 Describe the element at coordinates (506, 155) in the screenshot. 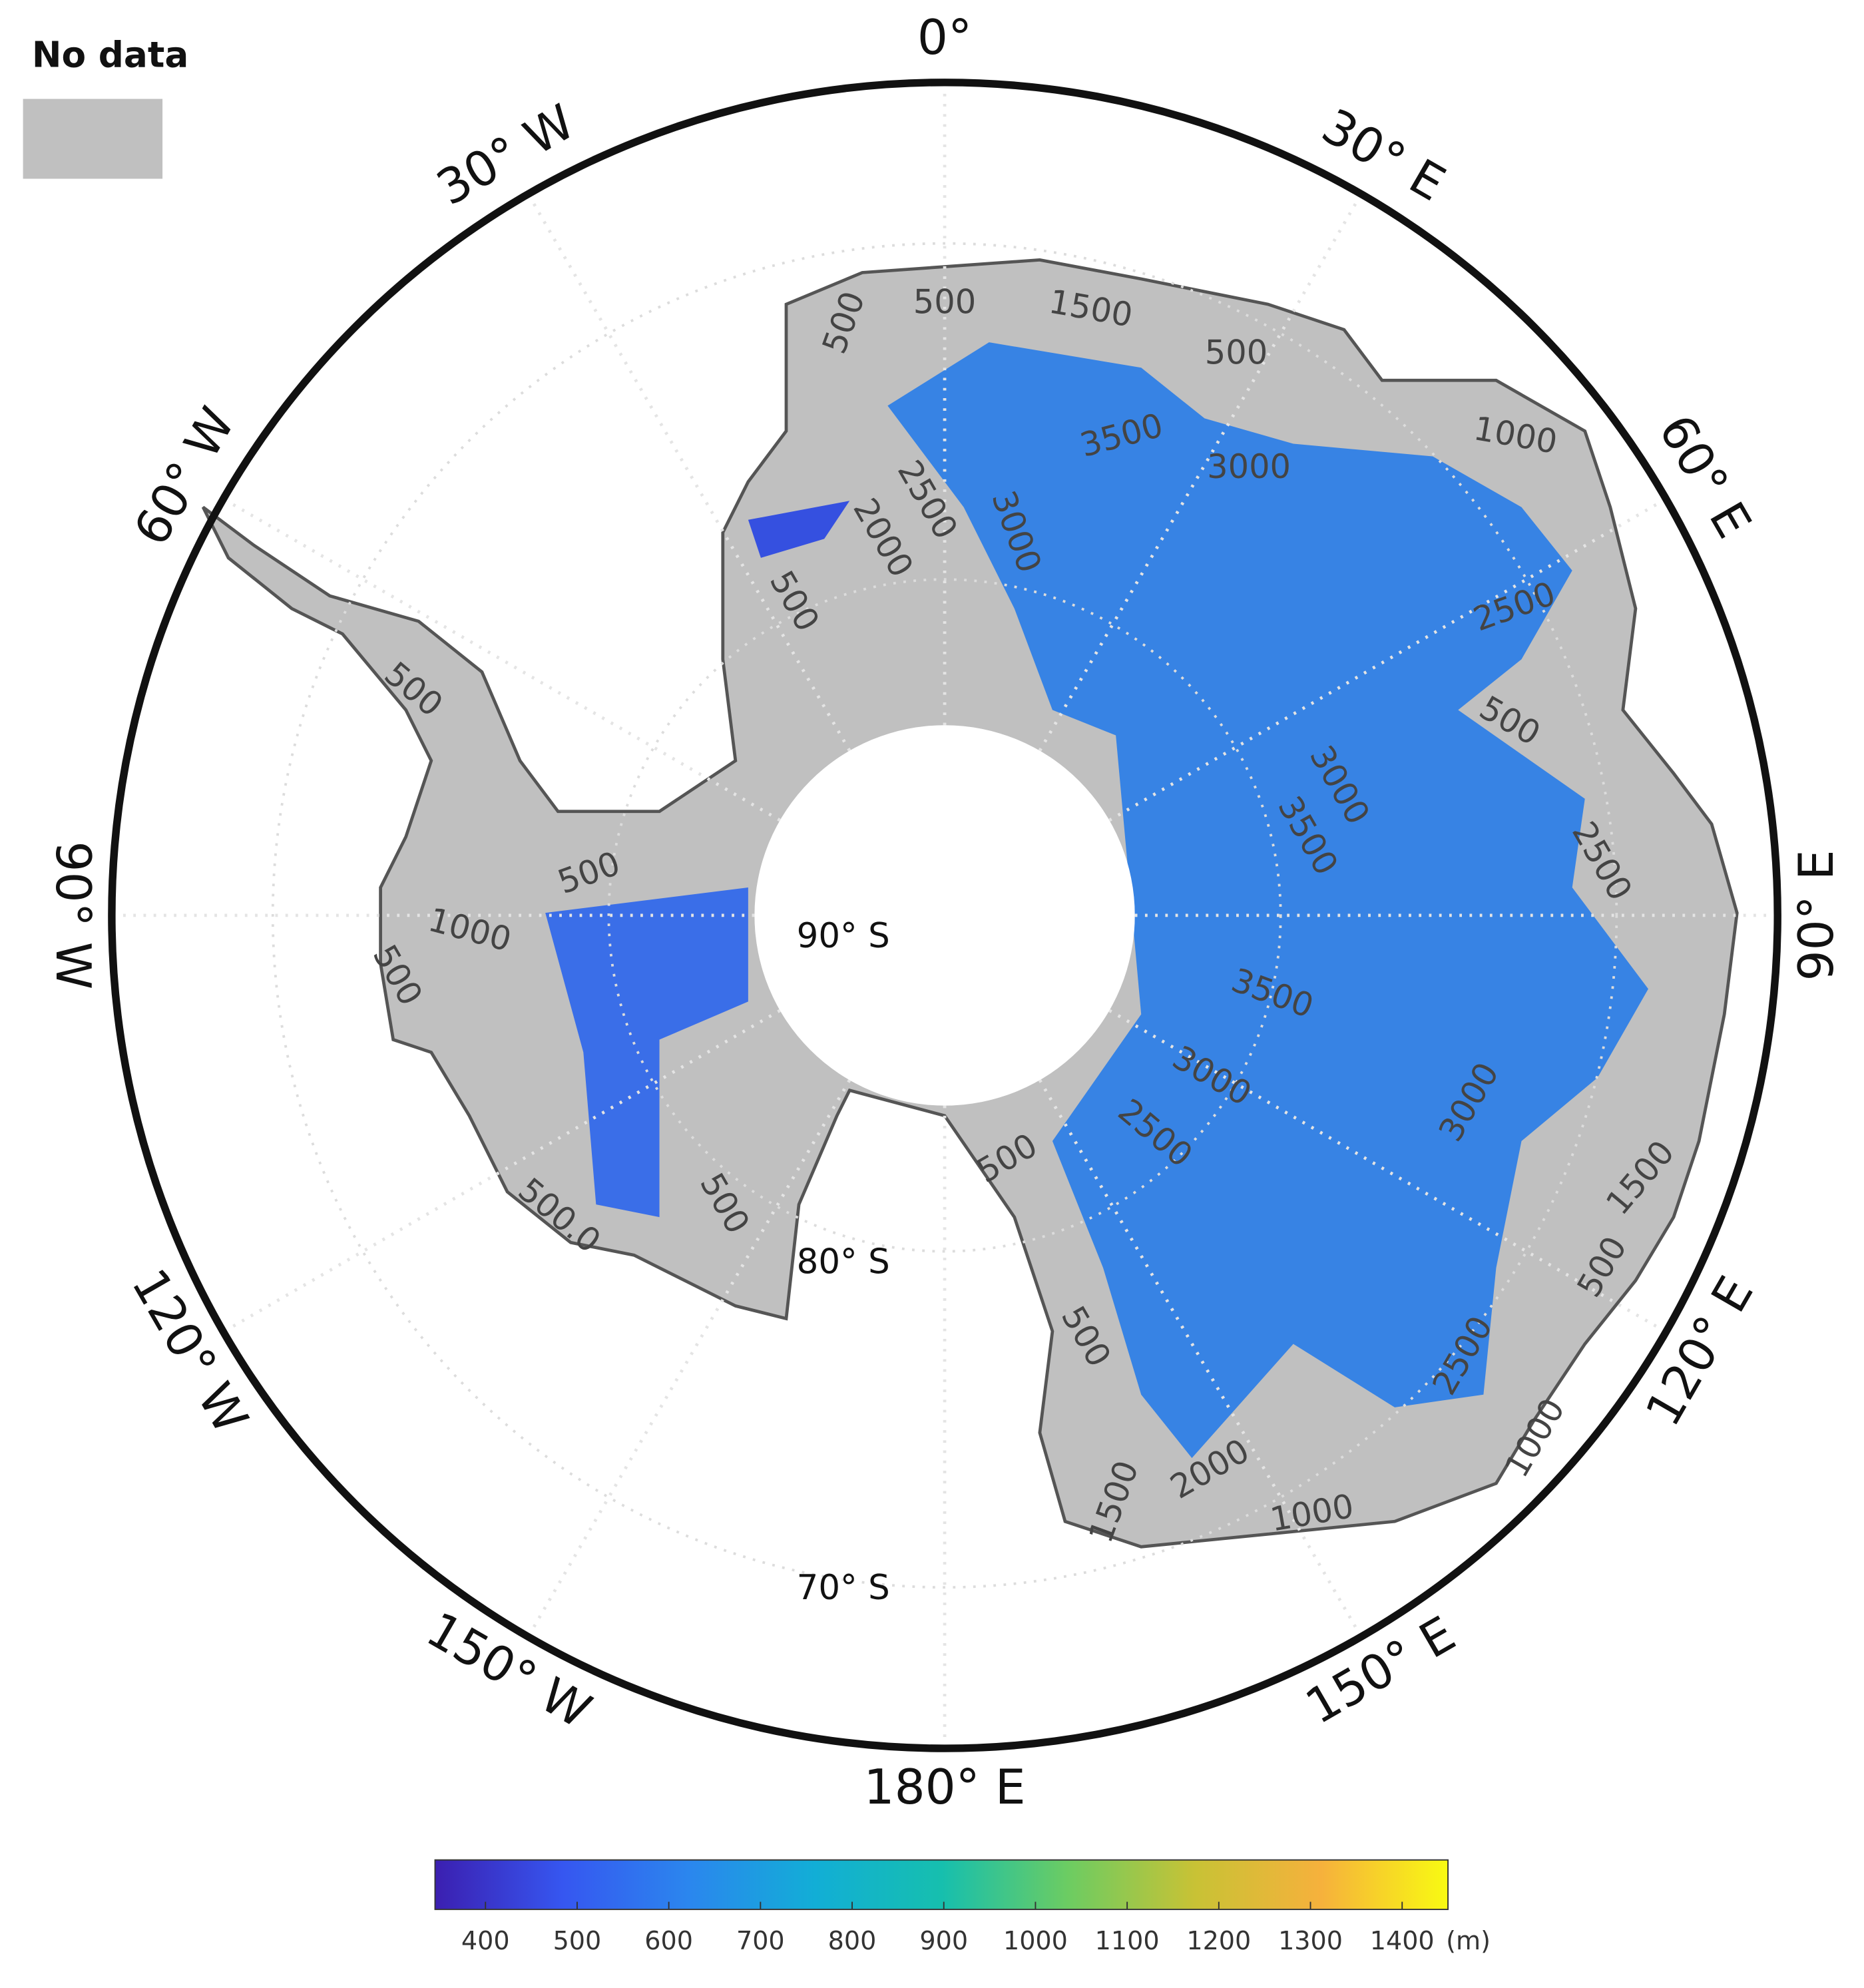

I see `meridian-label: 30° W` at that location.